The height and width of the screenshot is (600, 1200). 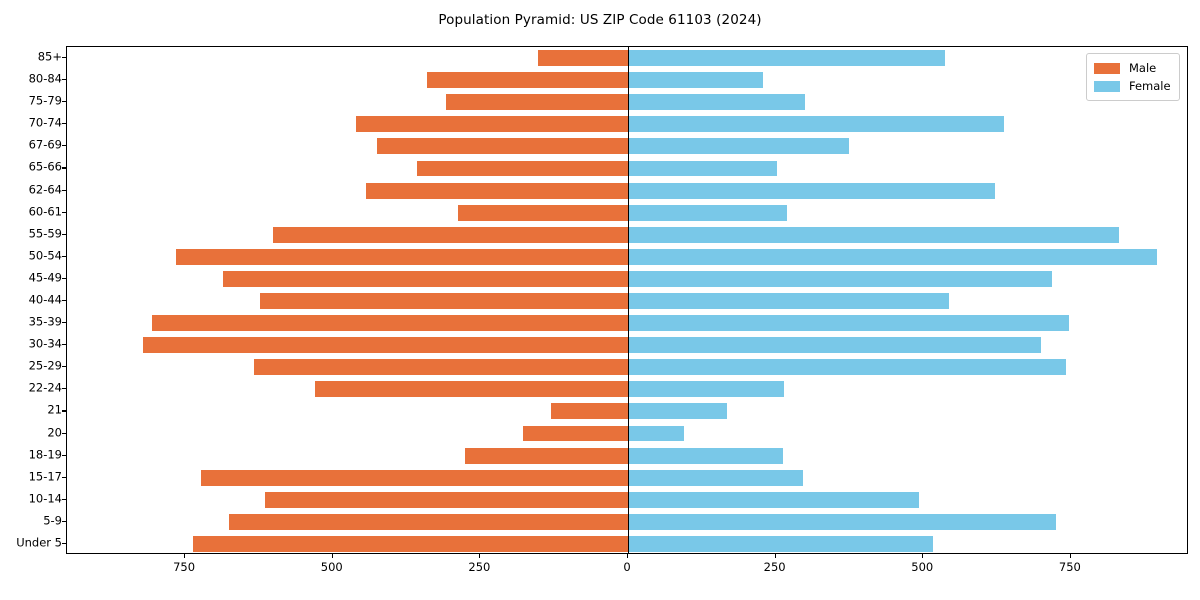 I want to click on x-axis-tick-label: 750, so click(x=184, y=567).